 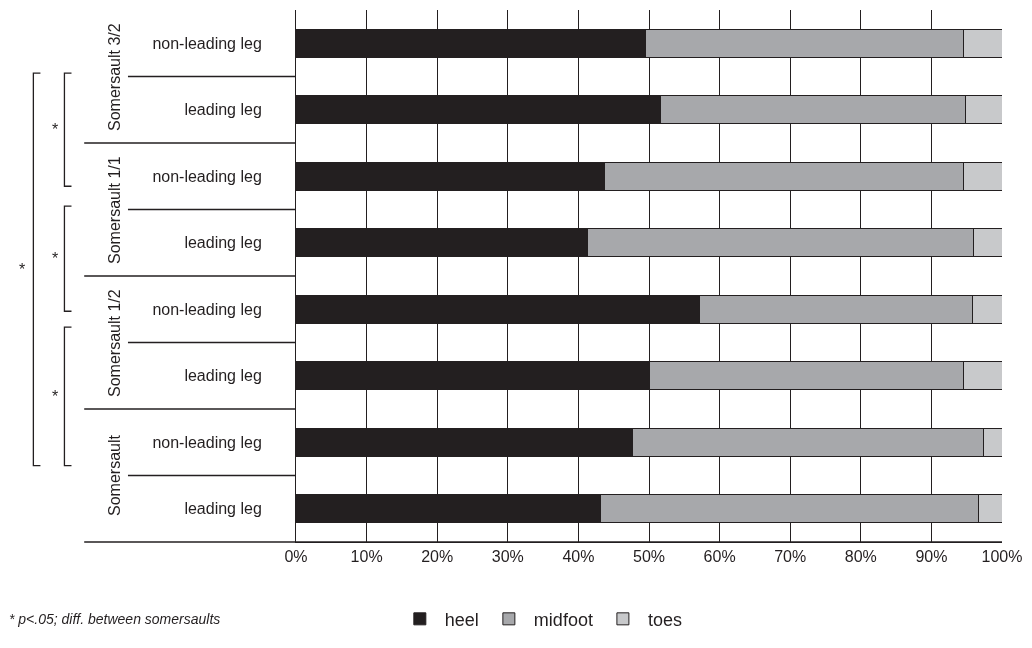 What do you see at coordinates (461, 619) in the screenshot?
I see `legend-label: heel` at bounding box center [461, 619].